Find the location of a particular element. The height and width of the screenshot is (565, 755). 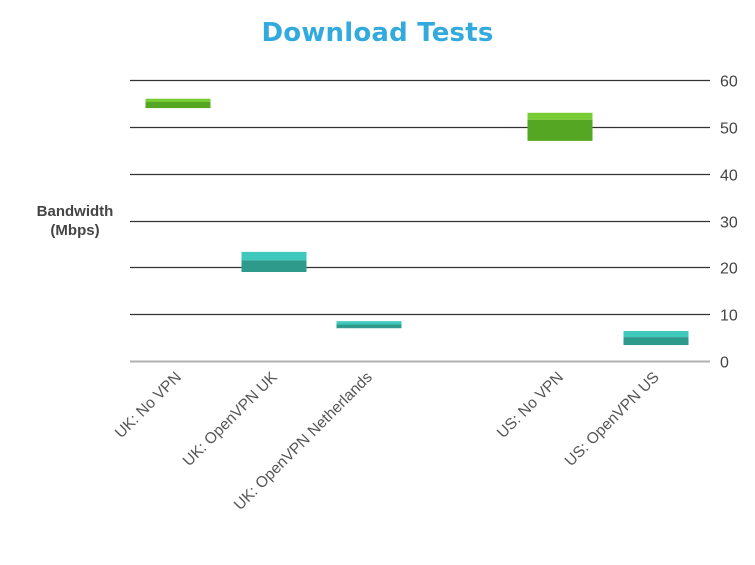

y-tick-label: 20 is located at coordinates (729, 269).